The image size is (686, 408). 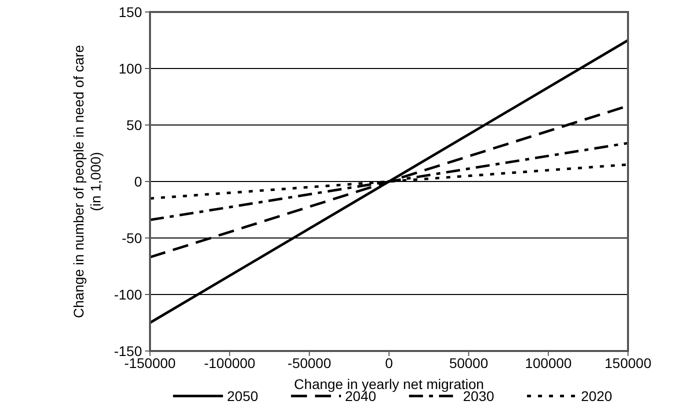 What do you see at coordinates (242, 396) in the screenshot?
I see `legend-label: 2050` at bounding box center [242, 396].